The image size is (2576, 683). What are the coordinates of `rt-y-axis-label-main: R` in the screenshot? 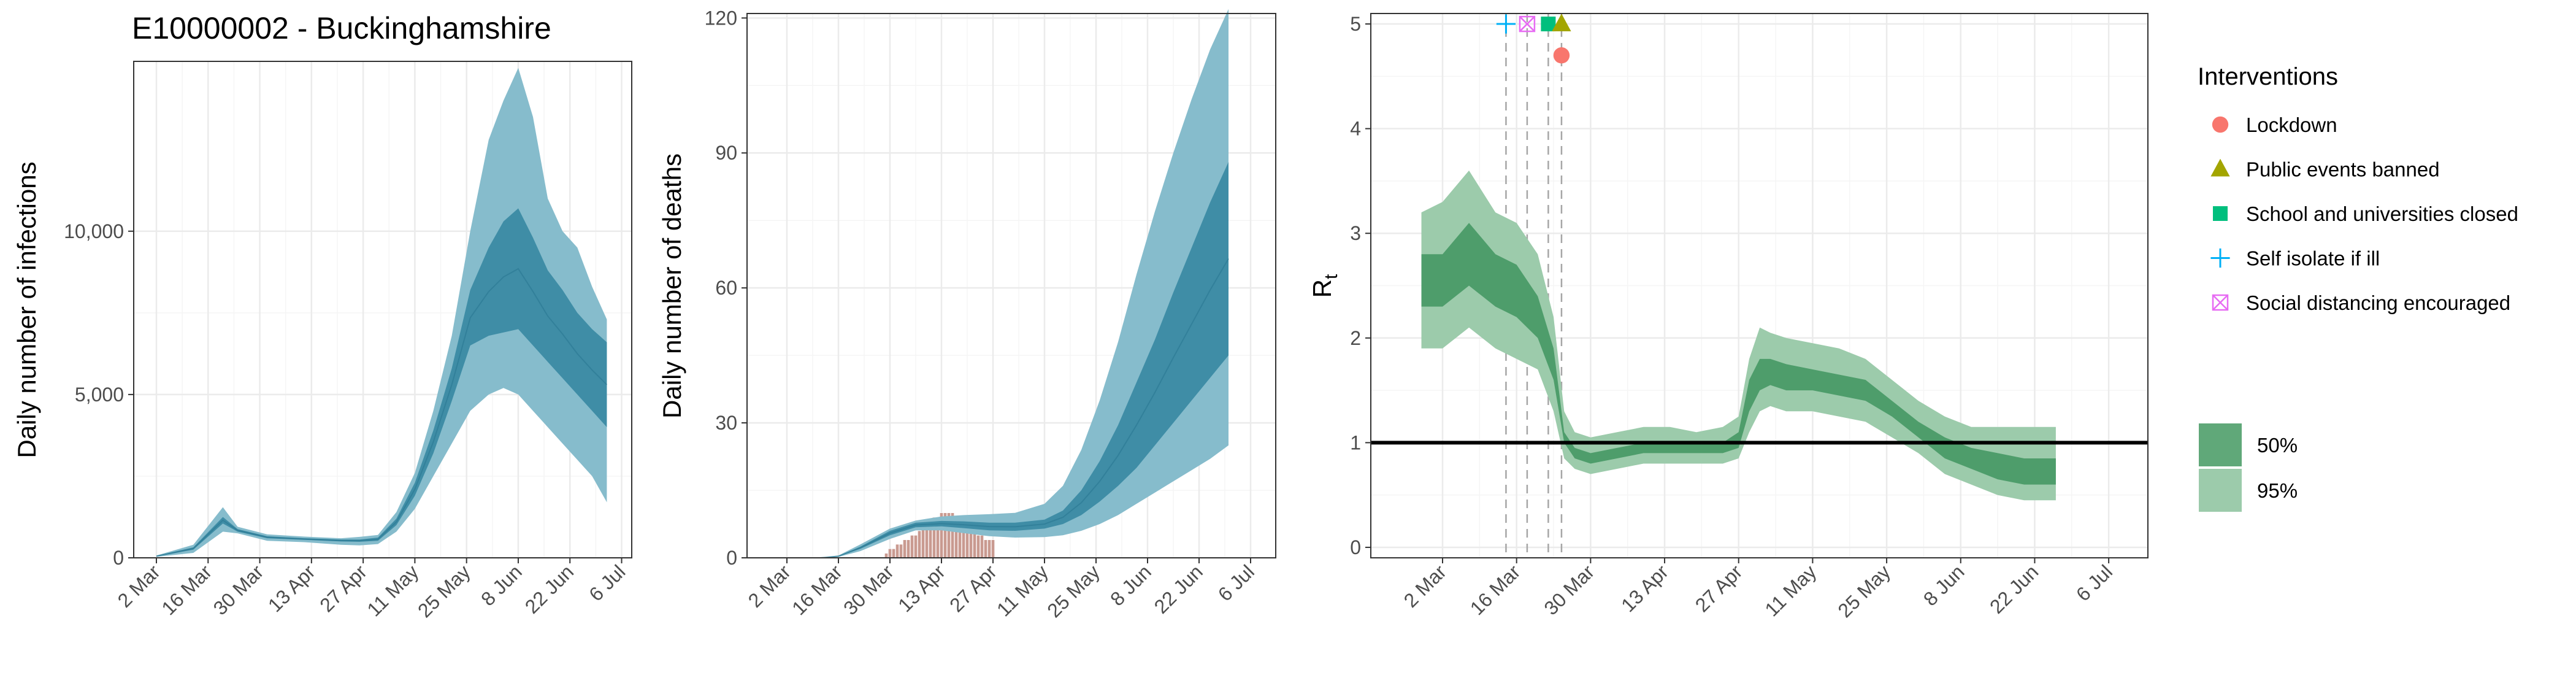 It's located at (1322, 288).